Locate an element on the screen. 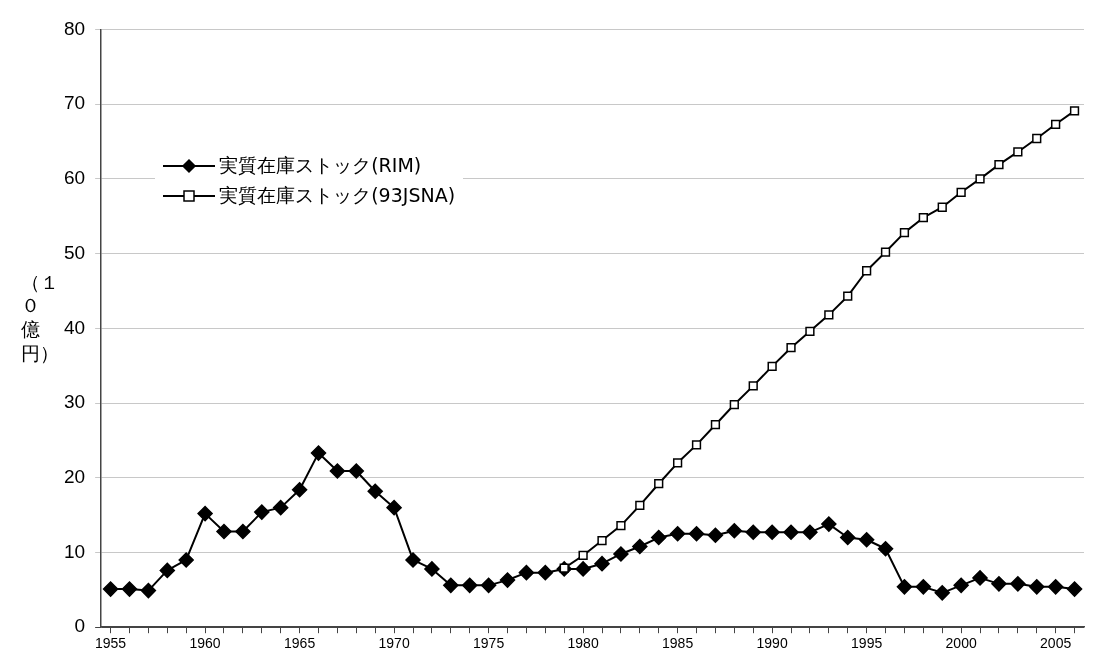 The width and height of the screenshot is (1104, 664). y-tick-label: 30 is located at coordinates (74, 402).